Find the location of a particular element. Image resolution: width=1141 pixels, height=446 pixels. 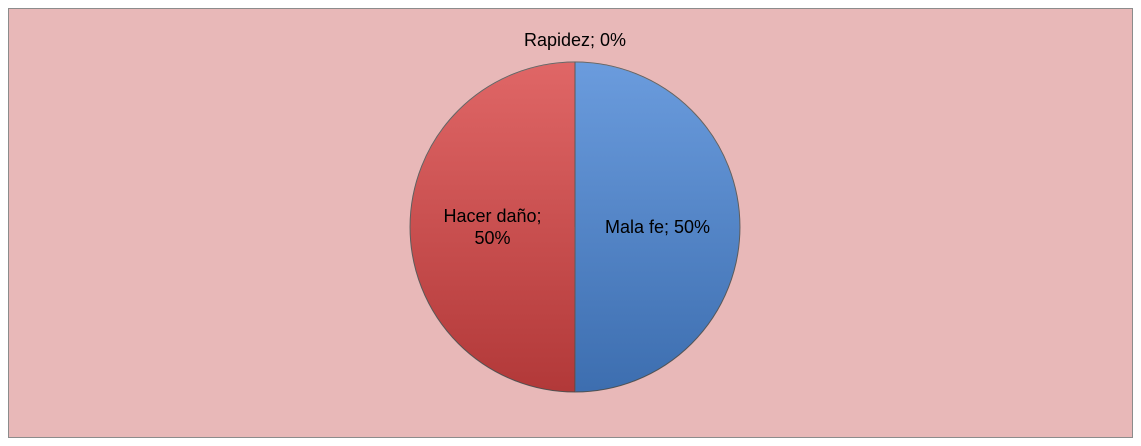

data-label: Hacer daño; 50% is located at coordinates (492, 227).